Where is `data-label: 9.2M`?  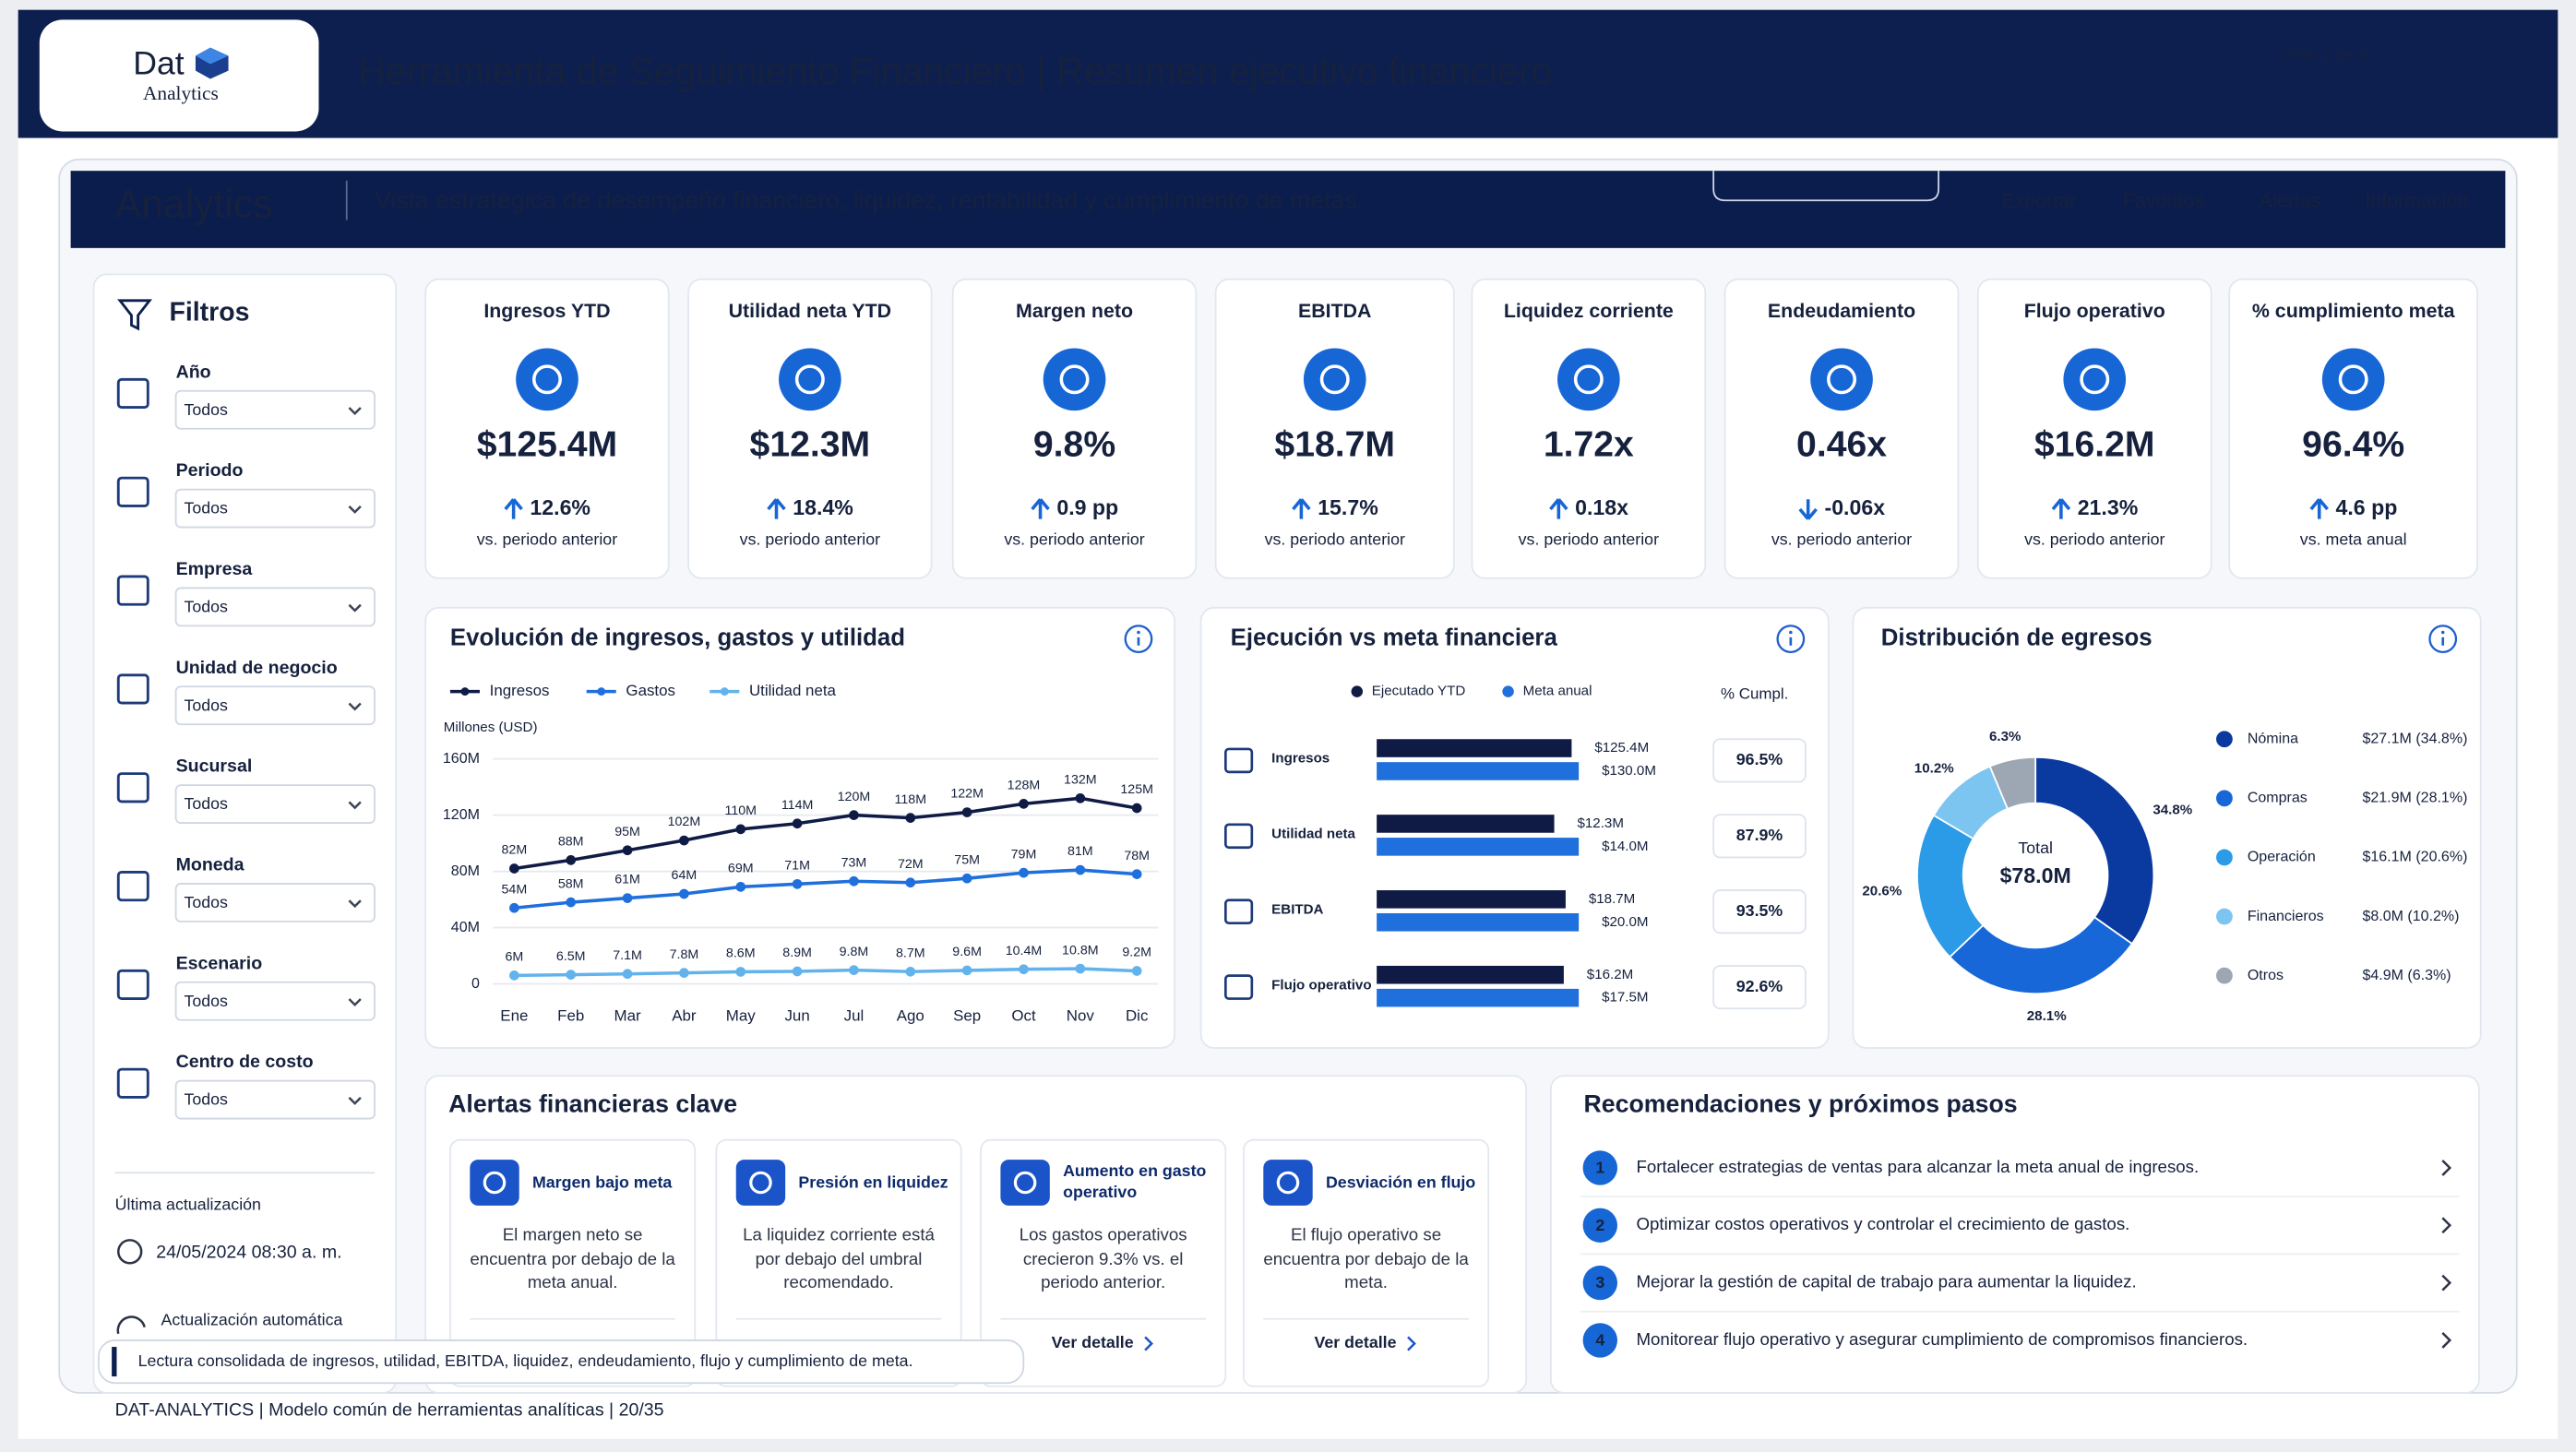 data-label: 9.2M is located at coordinates (1136, 953).